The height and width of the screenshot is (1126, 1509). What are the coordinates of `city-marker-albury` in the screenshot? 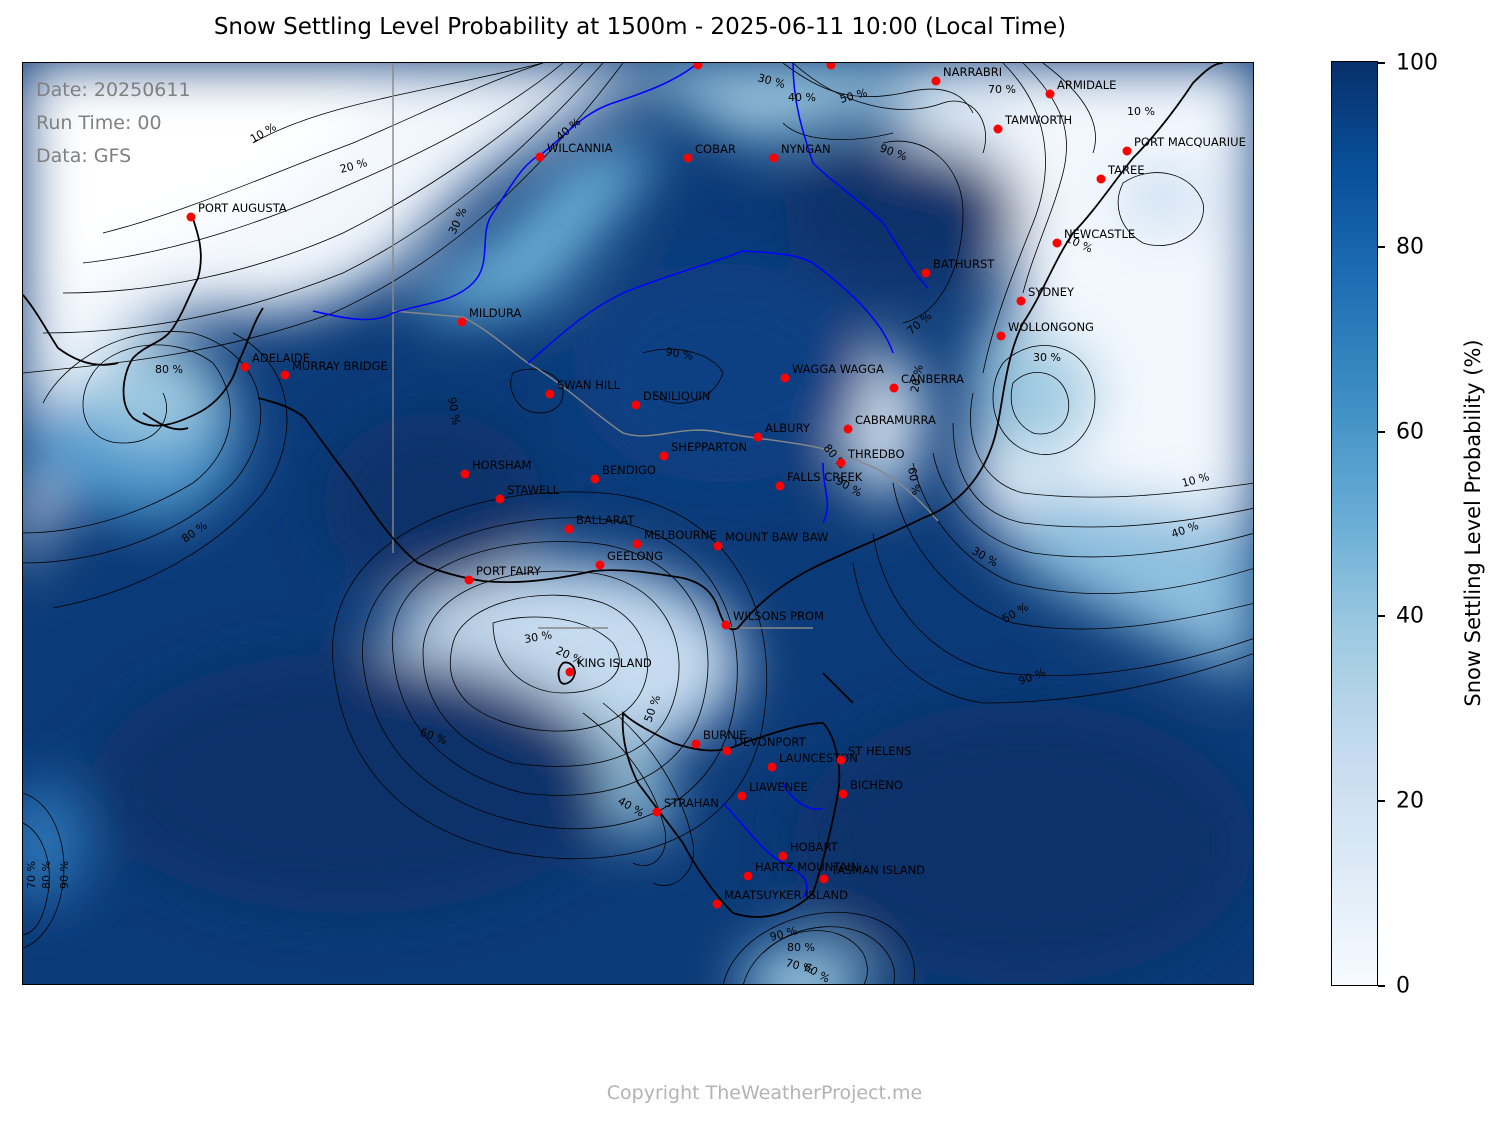 It's located at (758, 437).